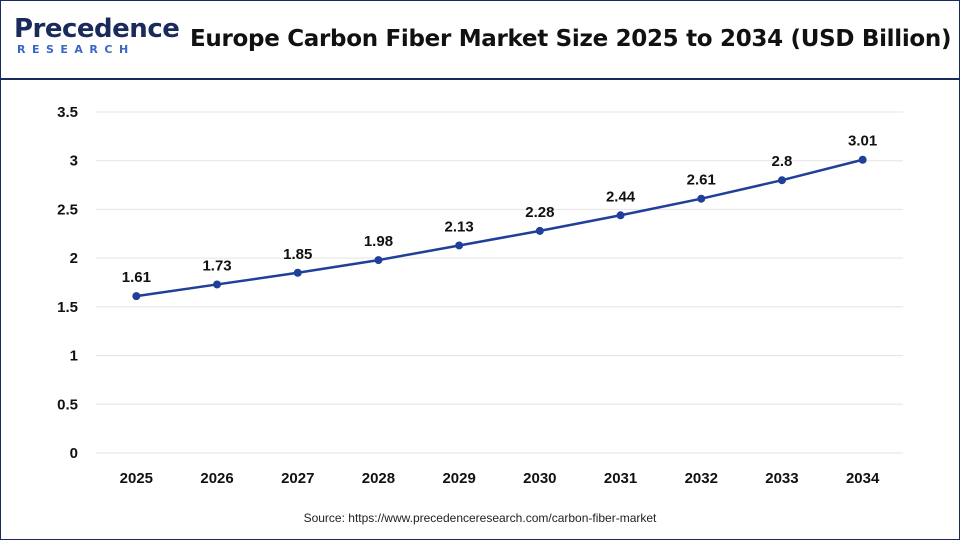  What do you see at coordinates (297, 254) in the screenshot?
I see `data-label: 1.85` at bounding box center [297, 254].